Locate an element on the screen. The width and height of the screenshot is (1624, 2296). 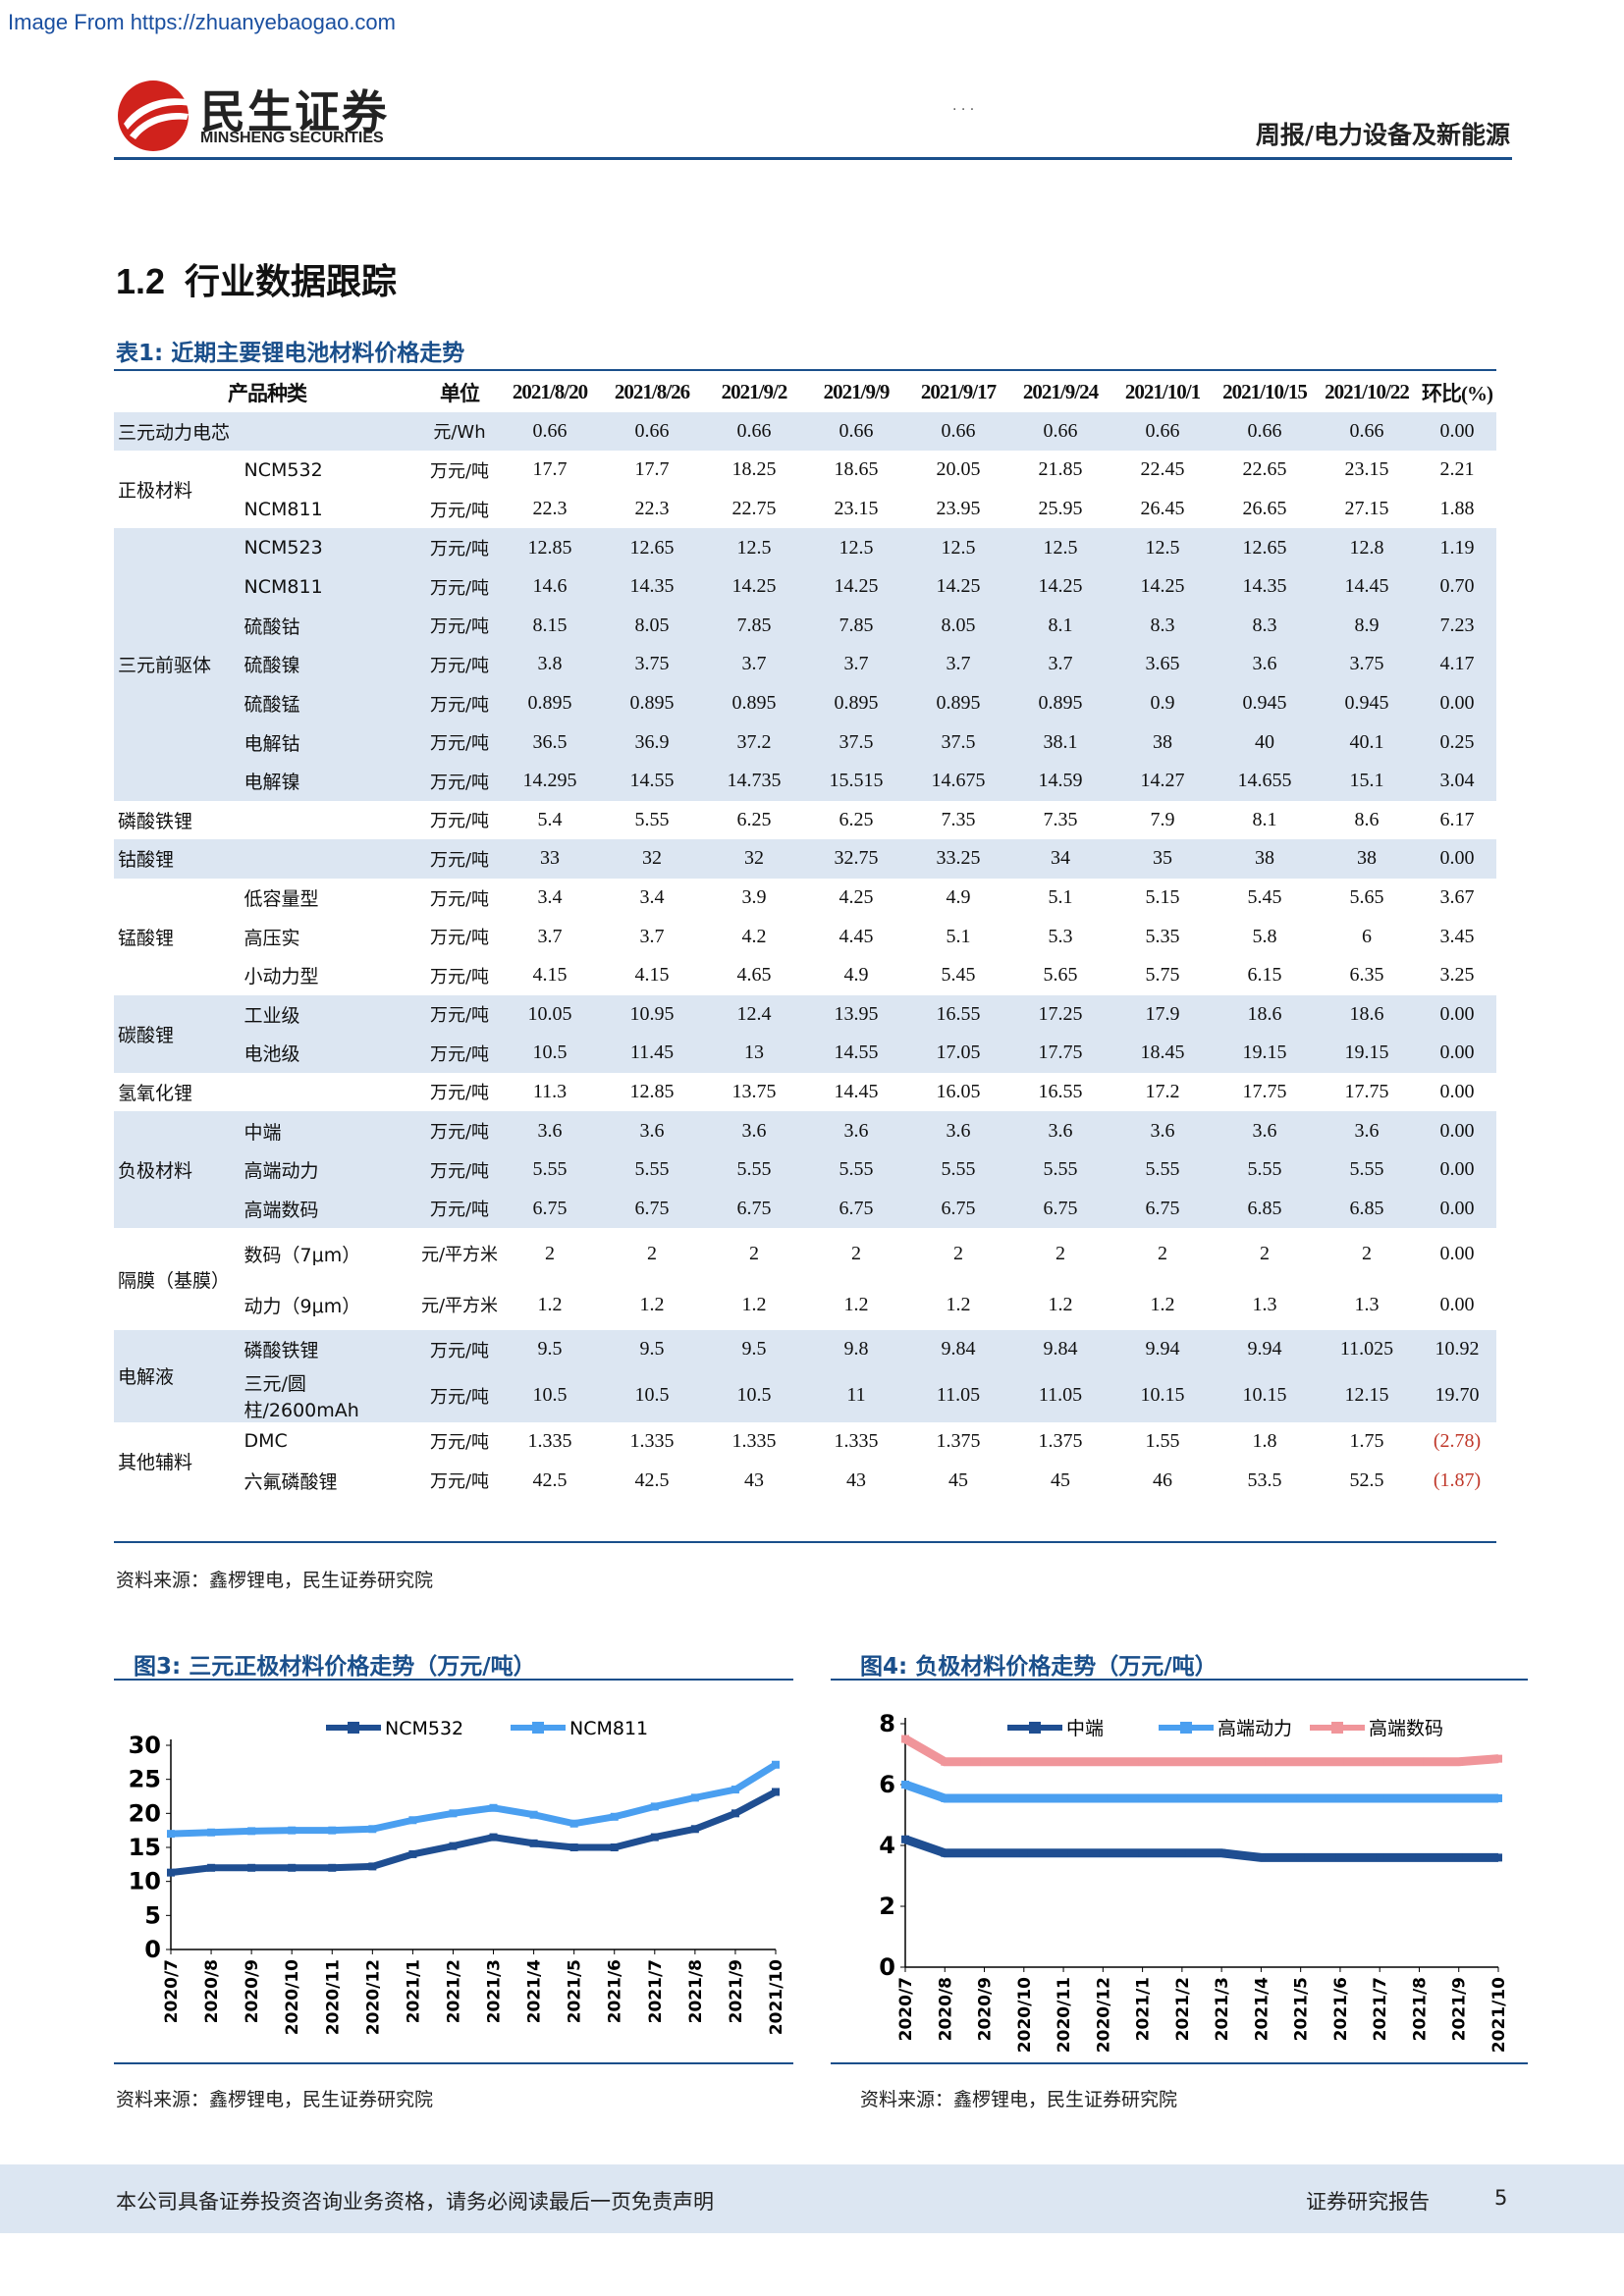
price-cell: 18.65 is located at coordinates (856, 469).